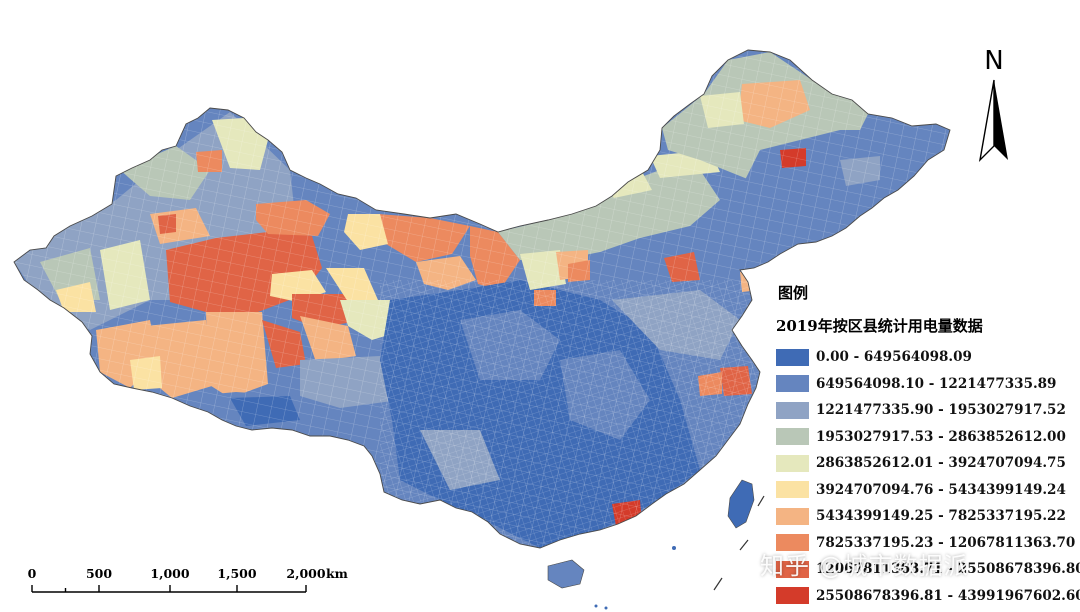 This screenshot has width=1080, height=612. What do you see at coordinates (941, 436) in the screenshot?
I see `legend-label: 1953027917.53 - 2863852612.00` at bounding box center [941, 436].